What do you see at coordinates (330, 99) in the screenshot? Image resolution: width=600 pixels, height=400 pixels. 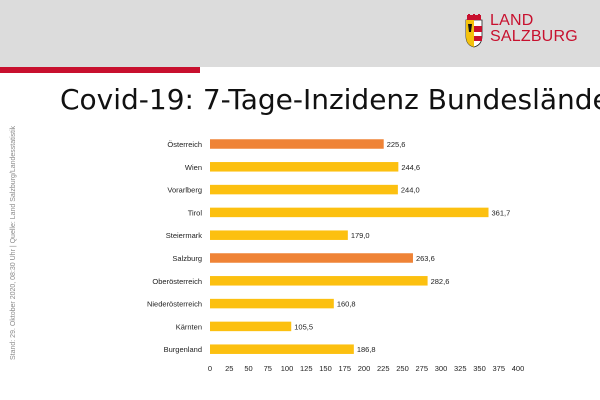 I see `slide-title: Covid-19: 7-Tage-Inzidenz Bundesländer` at bounding box center [330, 99].